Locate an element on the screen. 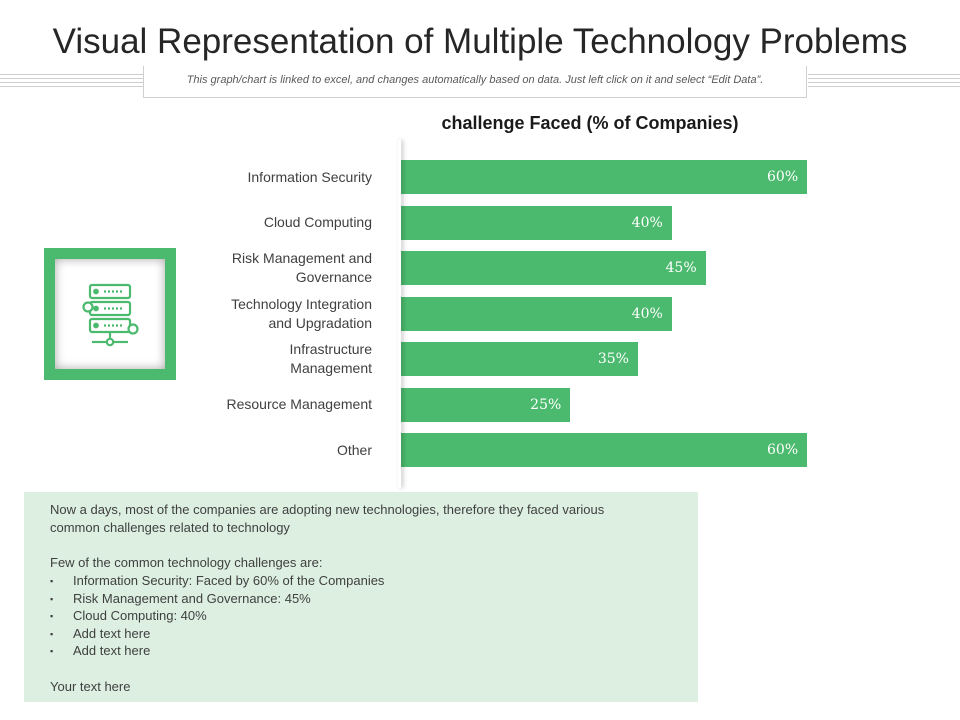 This screenshot has width=960, height=720. category-label-line: Infrastructure is located at coordinates (330, 349).